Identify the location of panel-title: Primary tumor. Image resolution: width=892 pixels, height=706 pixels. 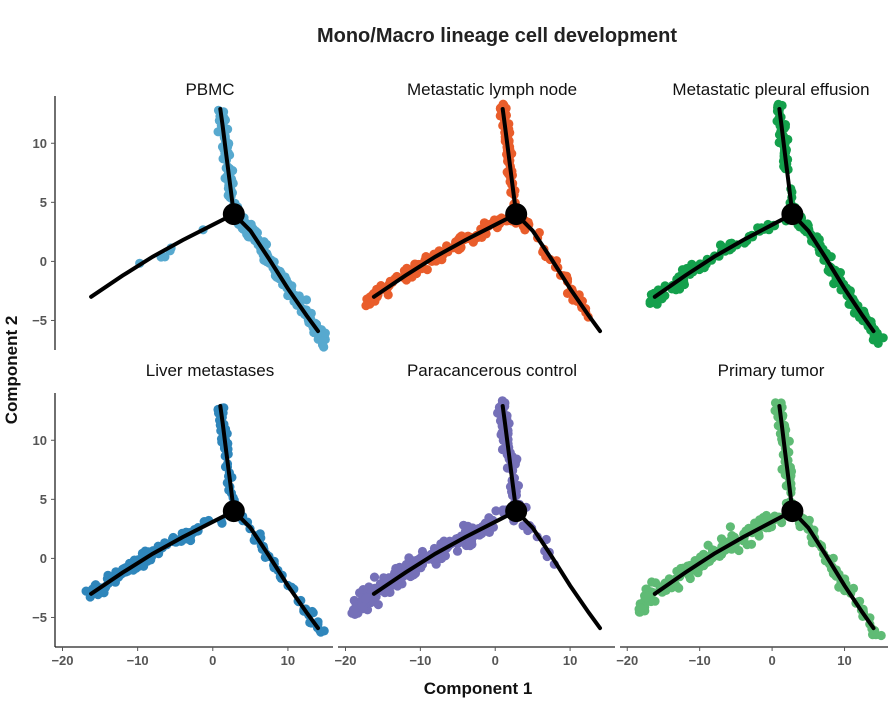
(771, 370).